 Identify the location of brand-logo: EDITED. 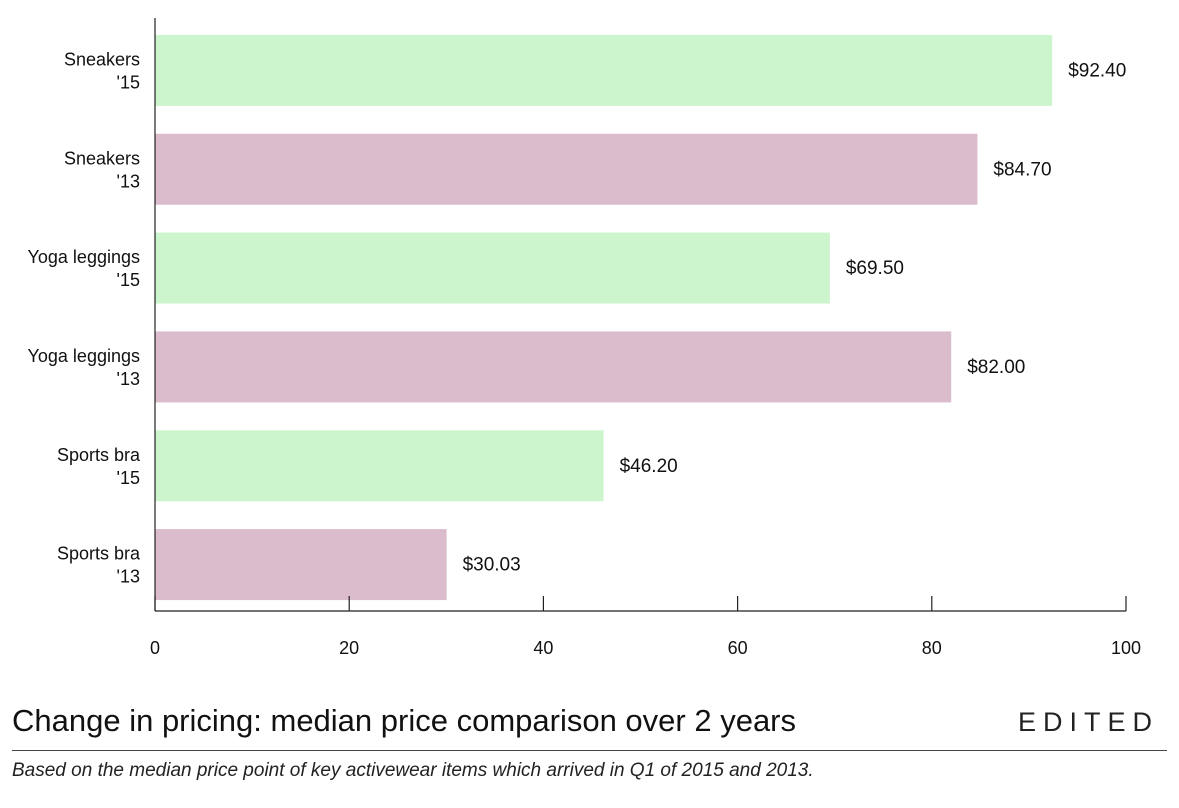
(1088, 722).